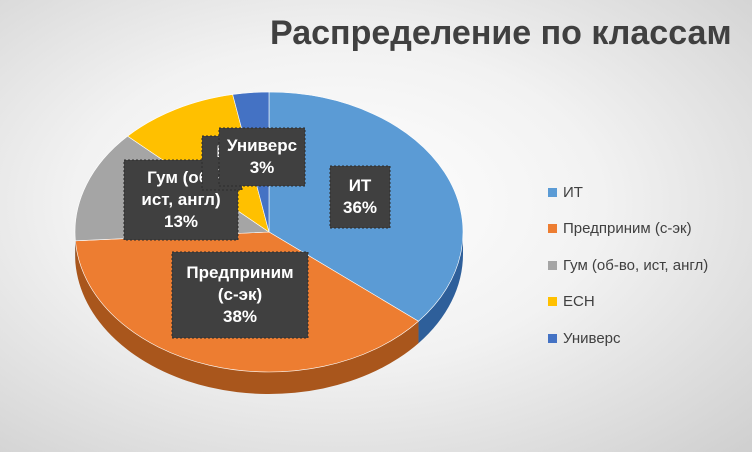 The image size is (752, 452). Describe the element at coordinates (239, 272) in the screenshot. I see `data-label-text: Предприним` at that location.